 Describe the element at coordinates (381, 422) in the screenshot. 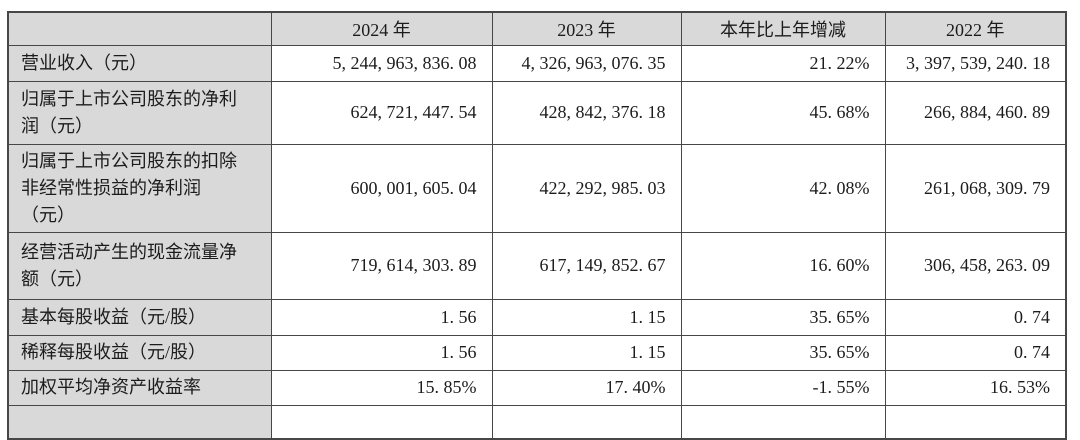

I see `partial-cell-2024` at that location.